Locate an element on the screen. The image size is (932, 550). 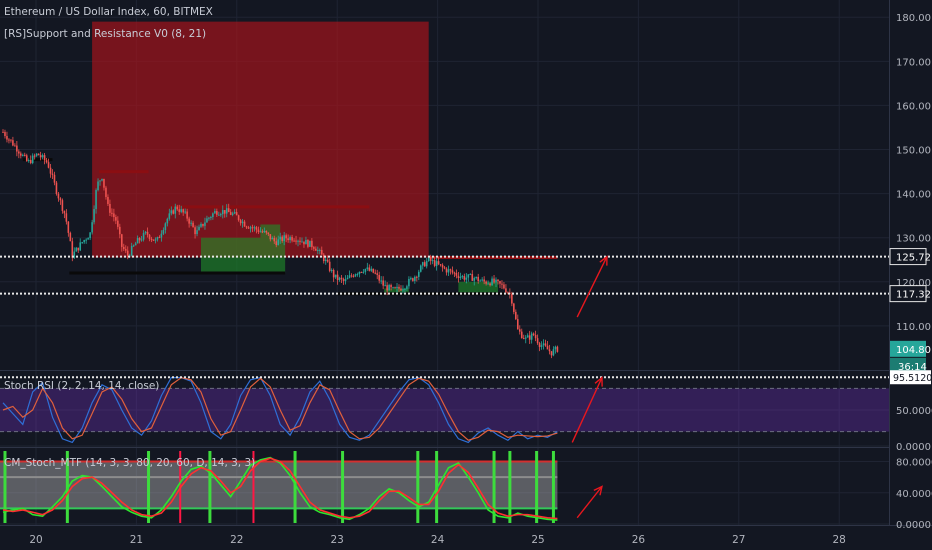
stoch-rsi-legend: Stoch RSI (2, 2, 14, 14, close) is located at coordinates (81, 386).